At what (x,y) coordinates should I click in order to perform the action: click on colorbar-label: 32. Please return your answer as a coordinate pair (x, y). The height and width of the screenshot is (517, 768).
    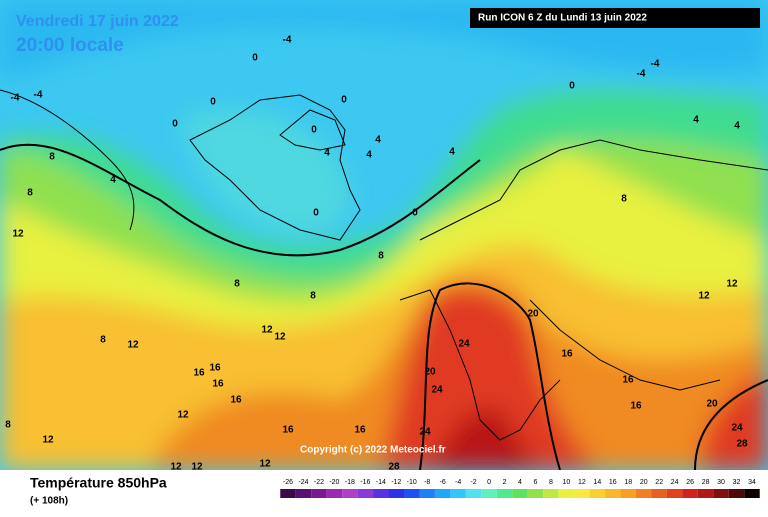
    Looking at the image, I should click on (737, 482).